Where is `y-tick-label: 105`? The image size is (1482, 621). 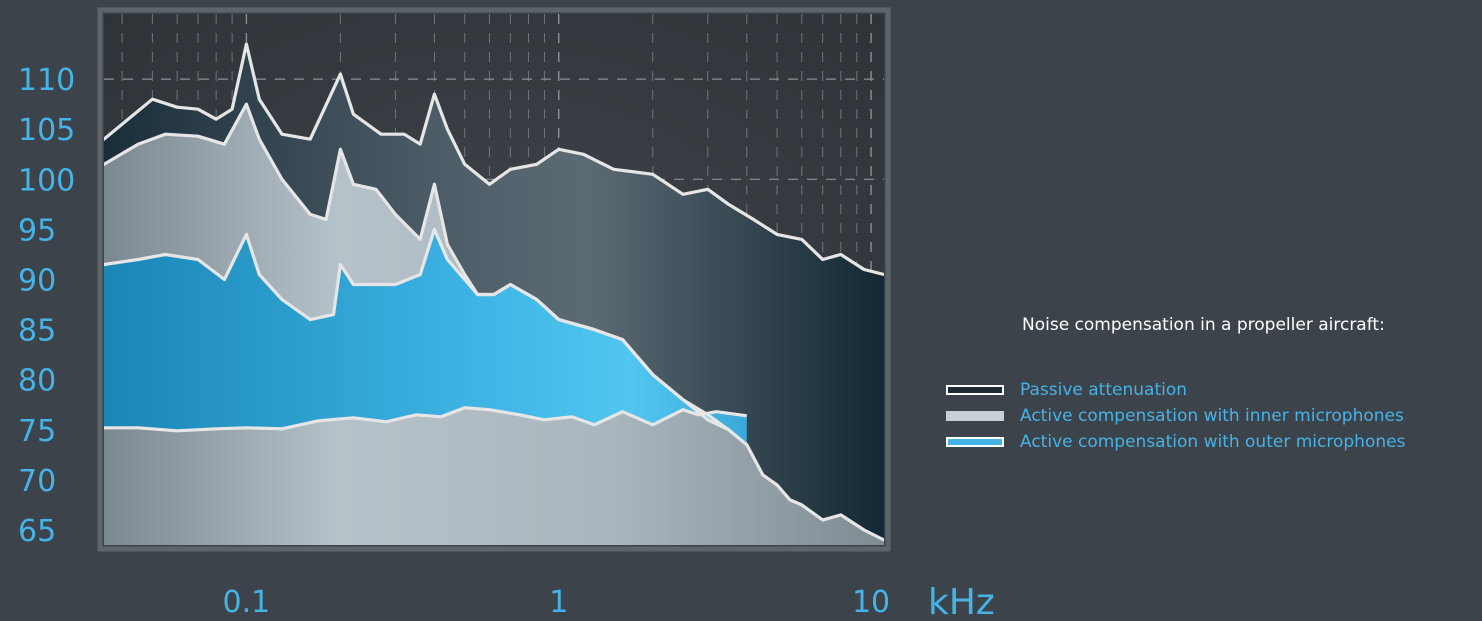
y-tick-label: 105 is located at coordinates (46, 130).